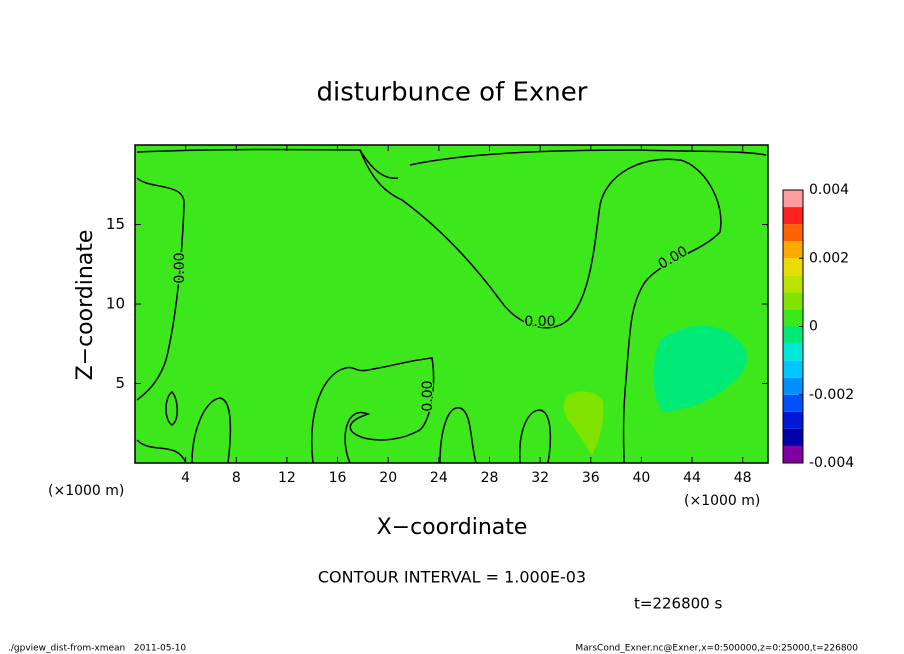  I want to click on x-tick-label: 12, so click(287, 478).